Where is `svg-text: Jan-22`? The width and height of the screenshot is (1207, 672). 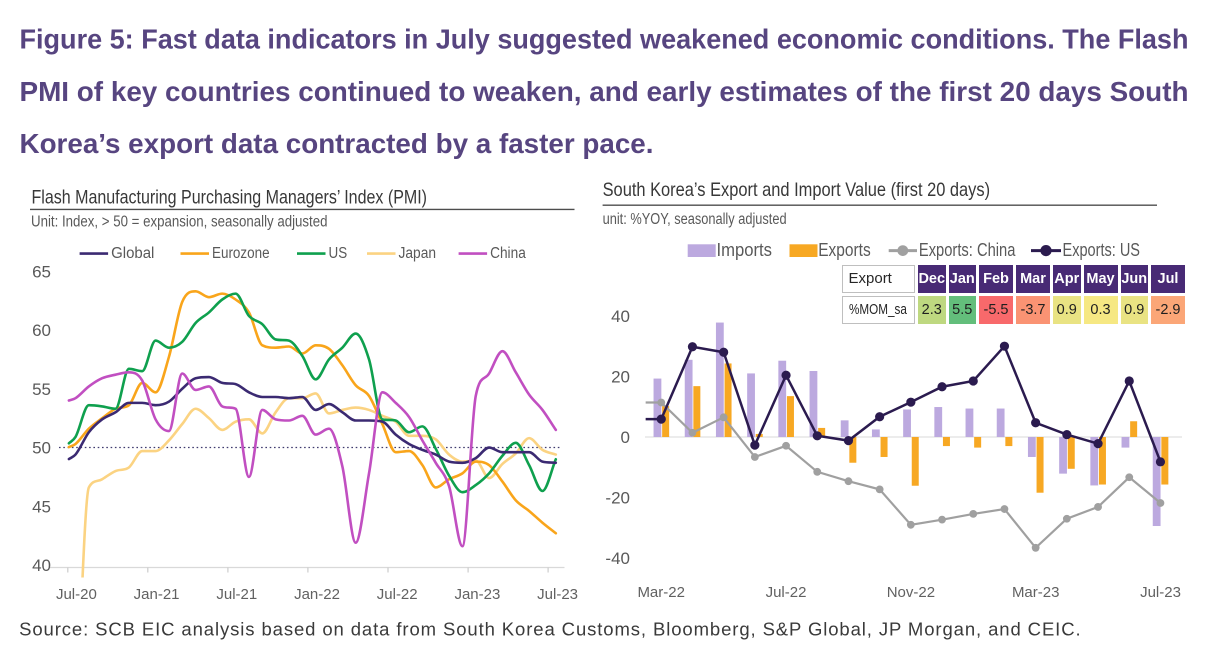 svg-text: Jan-22 is located at coordinates (317, 594).